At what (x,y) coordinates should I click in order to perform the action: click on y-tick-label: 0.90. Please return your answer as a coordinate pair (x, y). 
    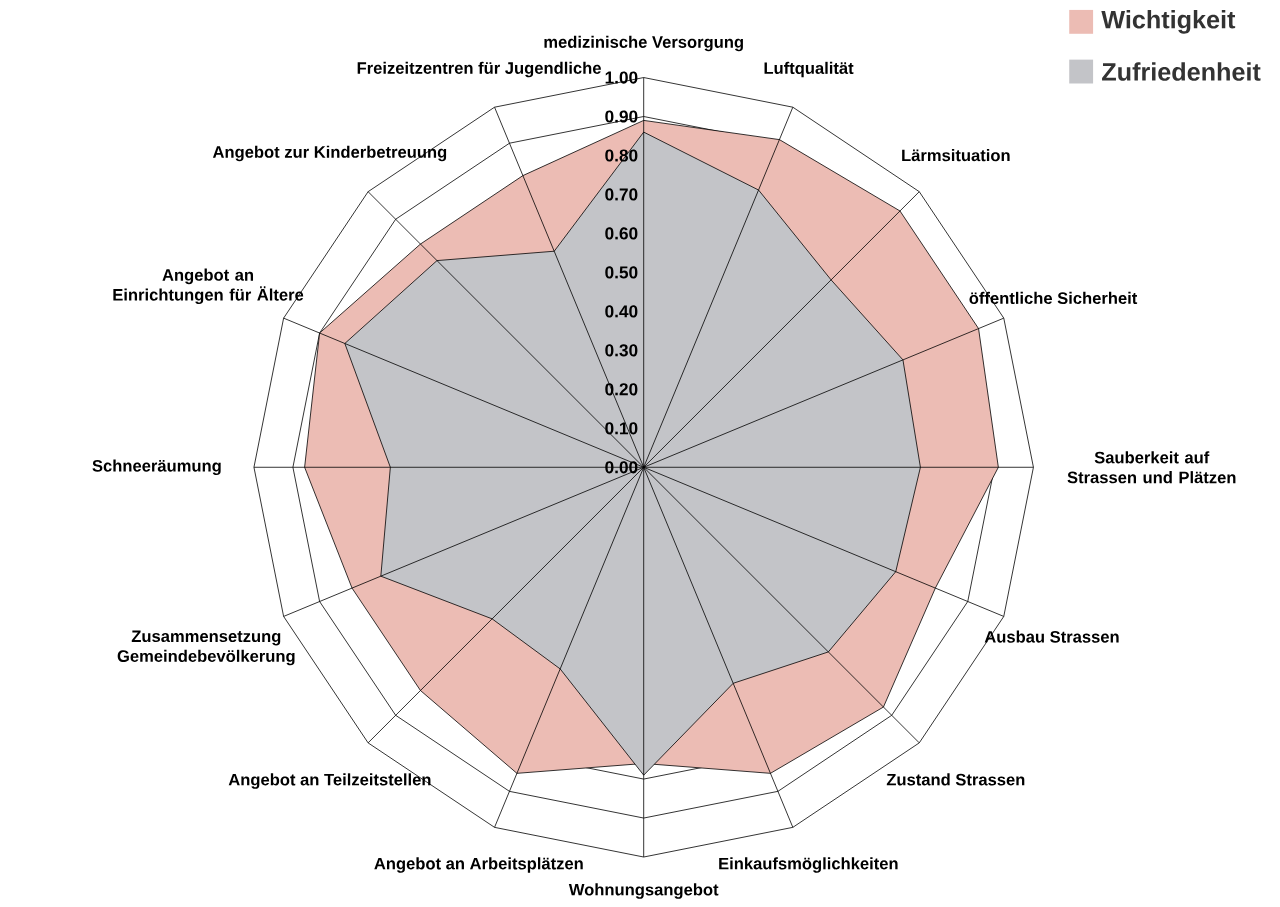
    Looking at the image, I should click on (621, 116).